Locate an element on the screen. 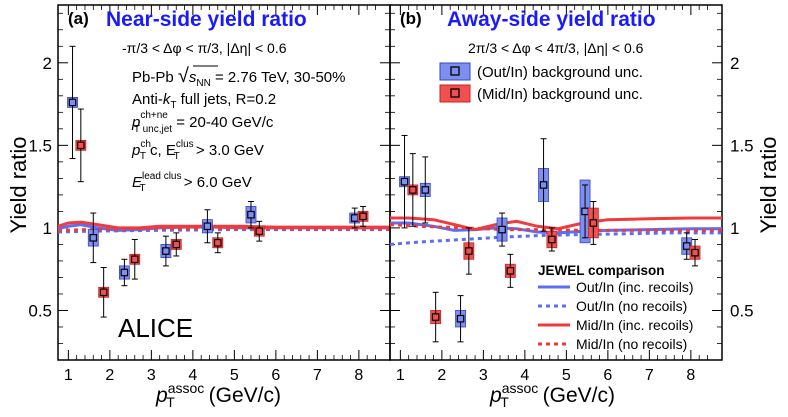 This screenshot has height=417, width=788. panel-a-tag: (a) is located at coordinates (78, 18).